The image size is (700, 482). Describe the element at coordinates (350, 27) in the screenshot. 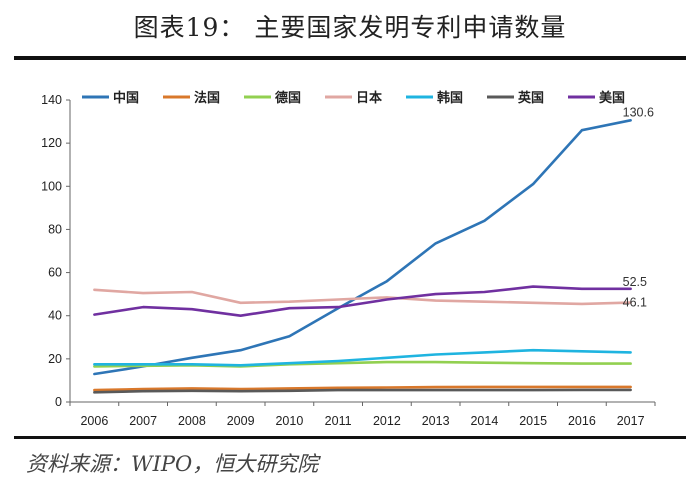

I see `chart-title: 图表19： 主要国家发明专利申请数量` at that location.